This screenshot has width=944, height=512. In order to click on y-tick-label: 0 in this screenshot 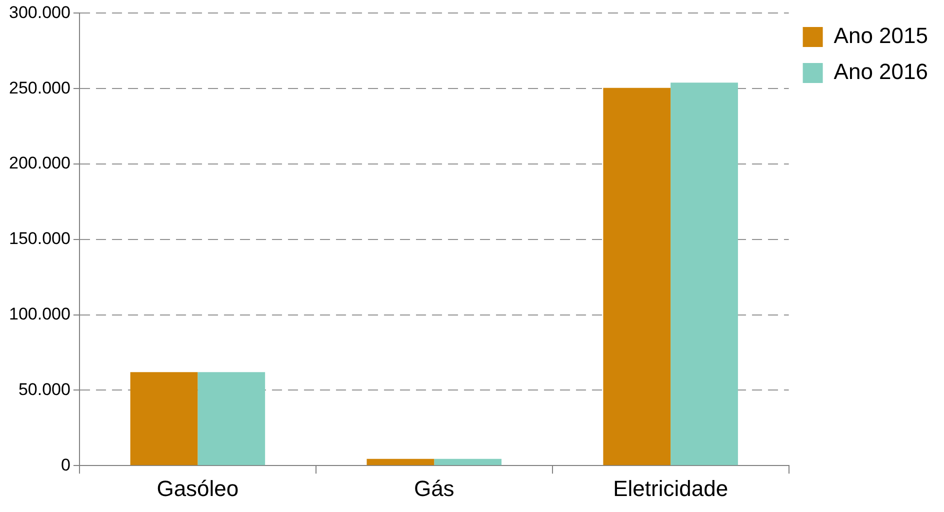, I will do `click(65, 464)`.